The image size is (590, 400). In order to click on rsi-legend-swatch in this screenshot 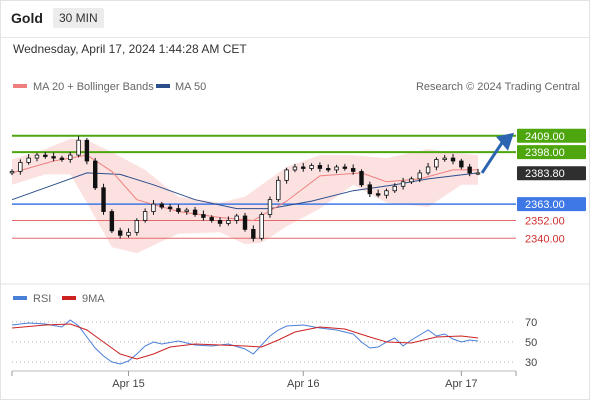, I will do `click(20, 298)`.